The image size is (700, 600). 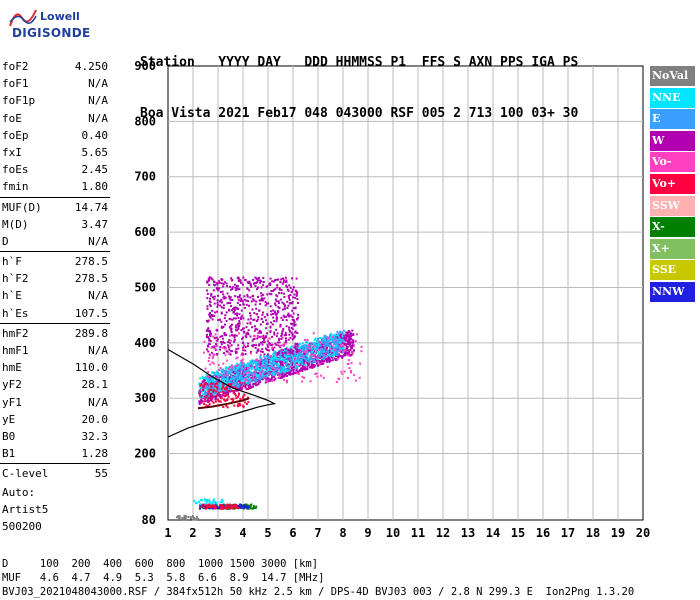 I want to click on echo-cluster-vo-, so click(x=224, y=395).